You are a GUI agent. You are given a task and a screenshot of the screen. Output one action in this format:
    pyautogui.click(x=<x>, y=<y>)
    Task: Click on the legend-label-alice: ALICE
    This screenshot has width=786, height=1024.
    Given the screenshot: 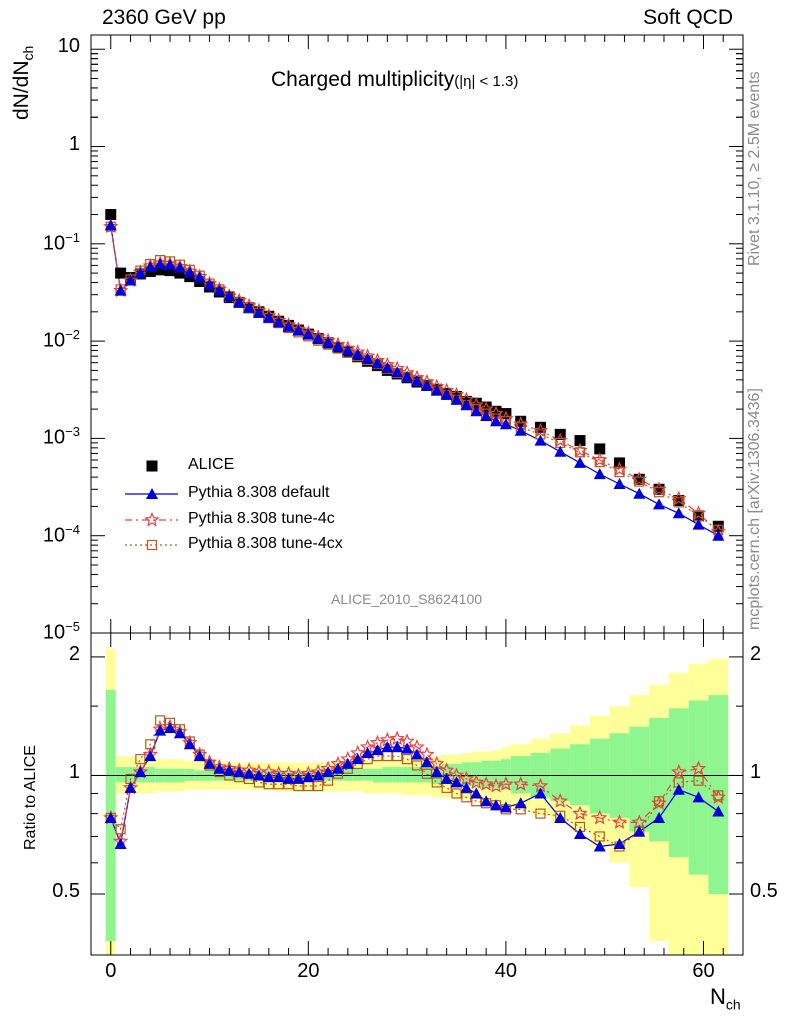 What is the action you would take?
    pyautogui.click(x=211, y=464)
    